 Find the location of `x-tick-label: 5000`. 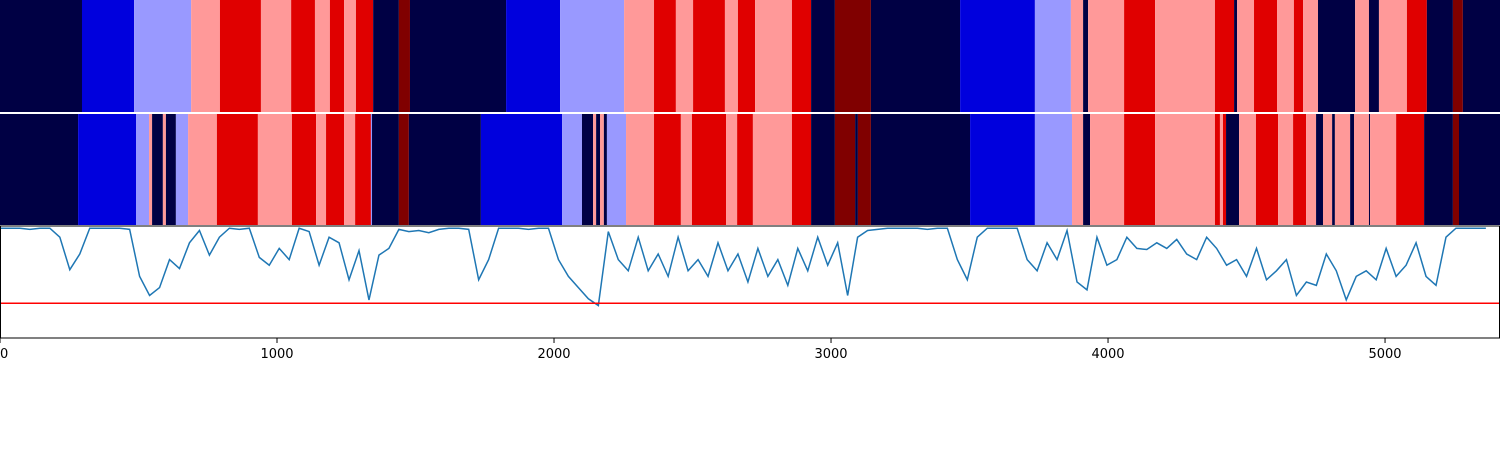

x-tick-label: 5000 is located at coordinates (1384, 354).